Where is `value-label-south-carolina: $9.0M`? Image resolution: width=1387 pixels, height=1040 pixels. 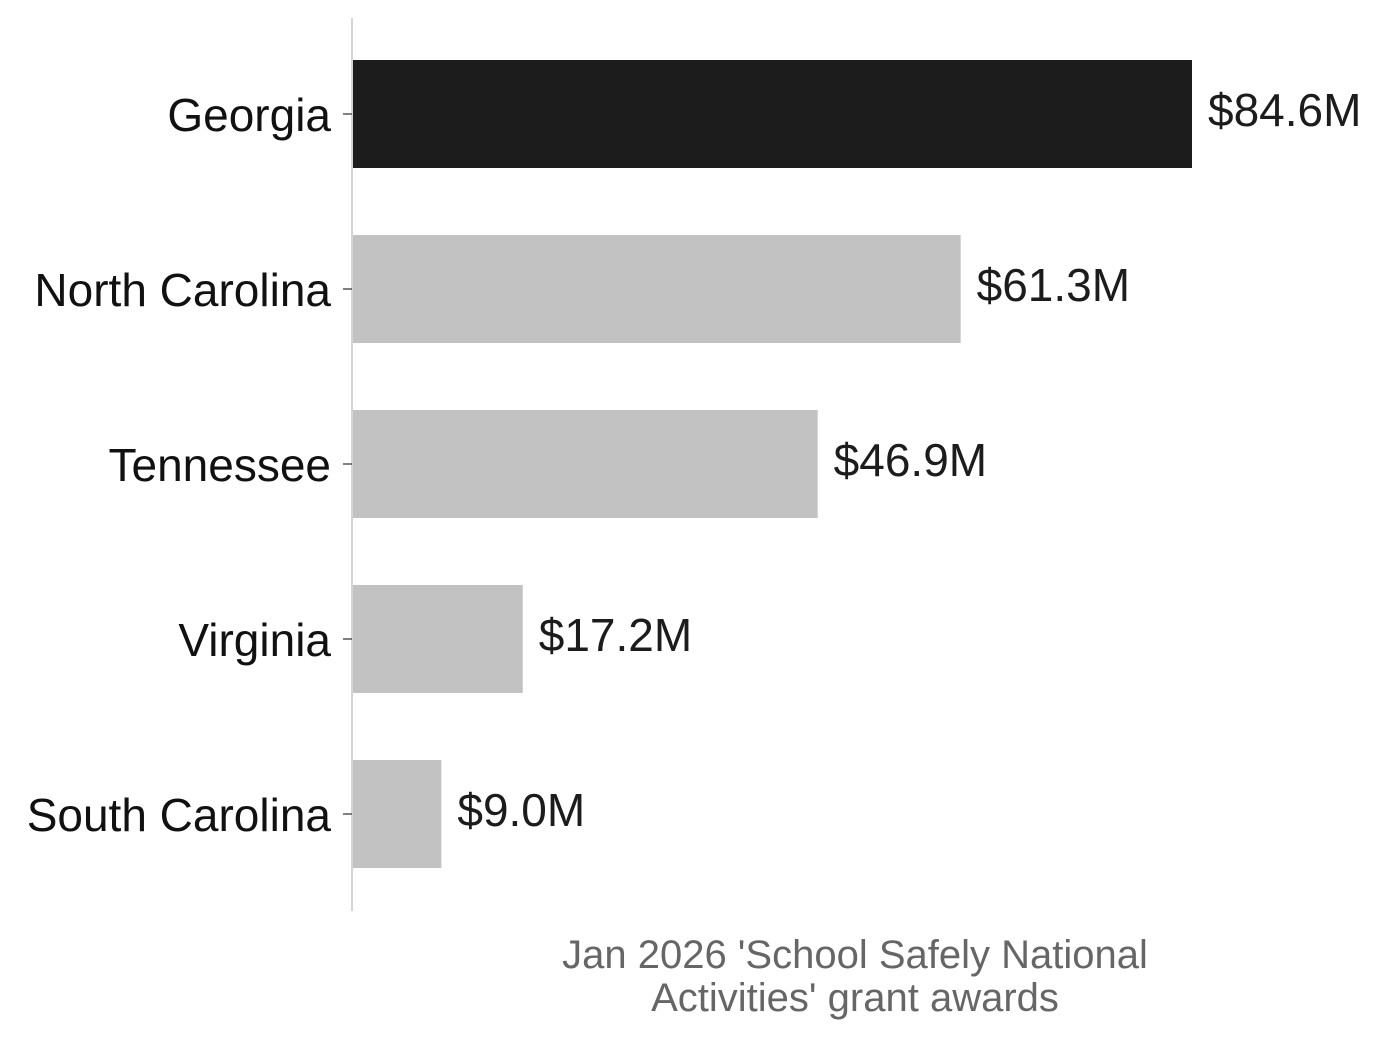
value-label-south-carolina: $9.0M is located at coordinates (521, 810).